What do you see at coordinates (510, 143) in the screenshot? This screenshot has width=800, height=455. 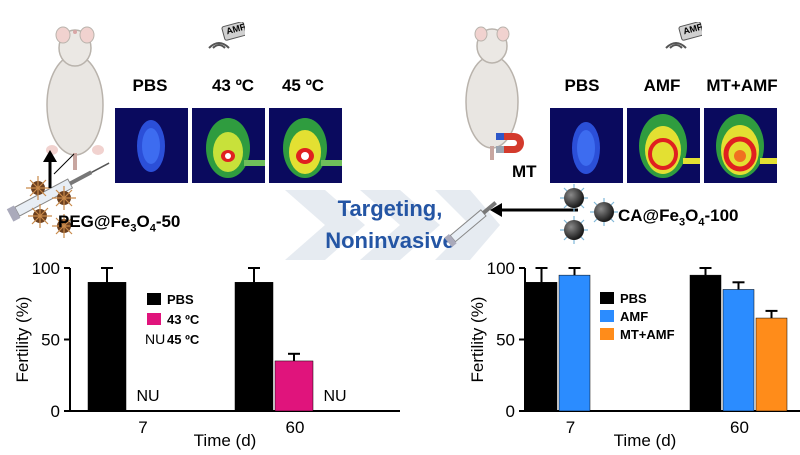 I see `magnet-icon` at bounding box center [510, 143].